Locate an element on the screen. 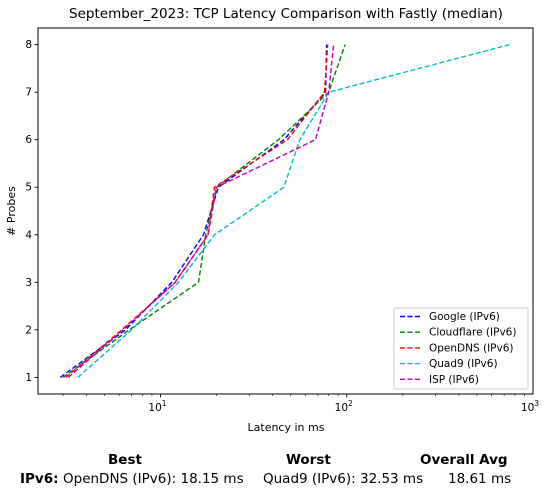  y-tick-label: 2 is located at coordinates (28, 330).